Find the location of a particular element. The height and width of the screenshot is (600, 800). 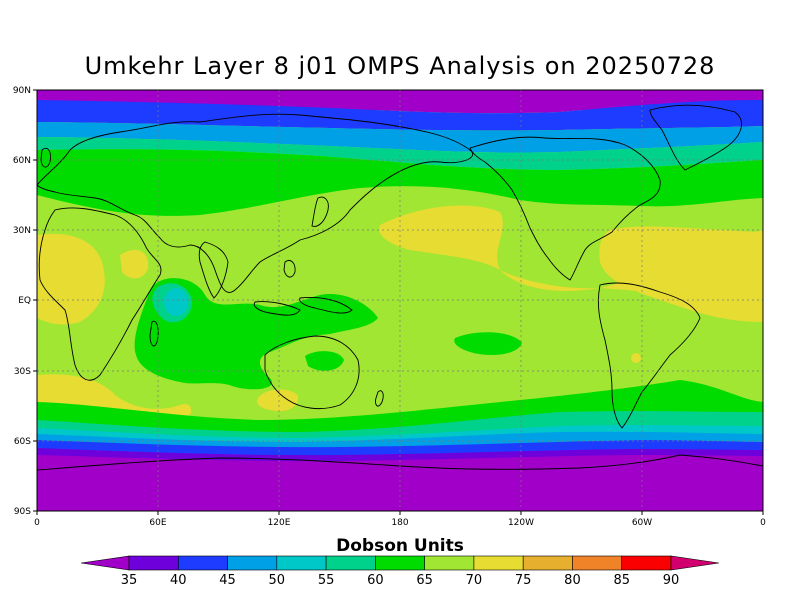

lat-label: 30S is located at coordinates (22, 372).